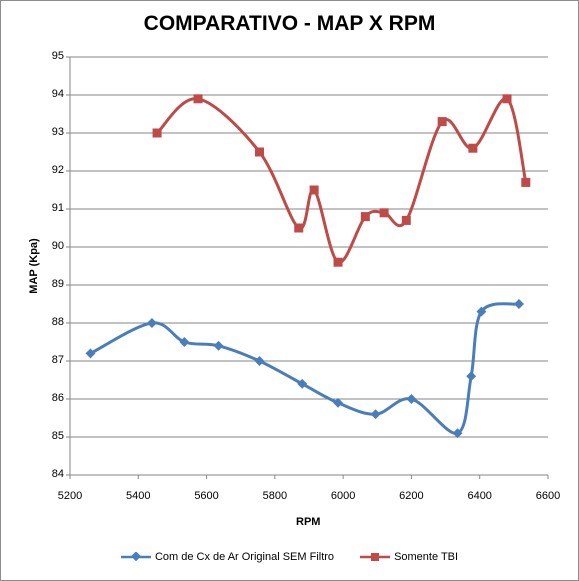 This screenshot has height=581, width=579. Describe the element at coordinates (375, 557) in the screenshot. I see `legend-marker-square-icon` at that location.